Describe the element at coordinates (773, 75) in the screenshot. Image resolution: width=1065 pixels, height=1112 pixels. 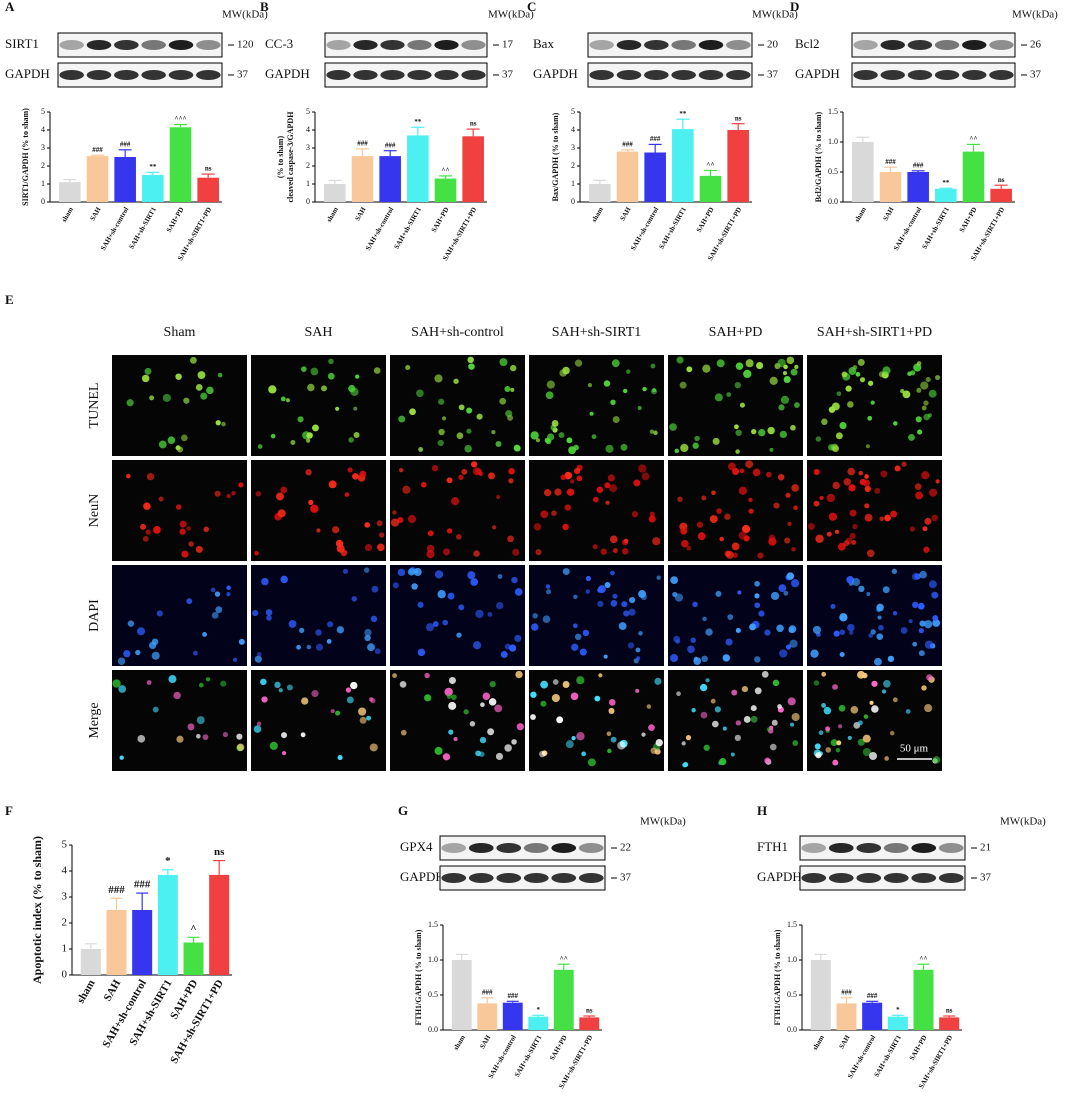
I see `mw-value: 37` at that location.